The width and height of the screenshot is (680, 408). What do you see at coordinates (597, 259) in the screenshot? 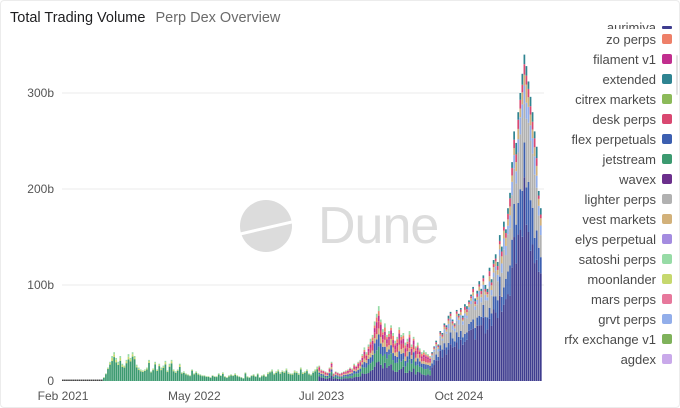
I see `legend-item: satoshi perps` at bounding box center [597, 259].